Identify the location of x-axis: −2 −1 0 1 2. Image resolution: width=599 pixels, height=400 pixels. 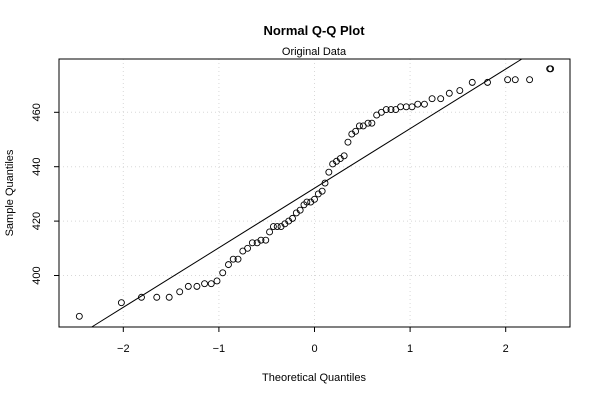
(313, 341).